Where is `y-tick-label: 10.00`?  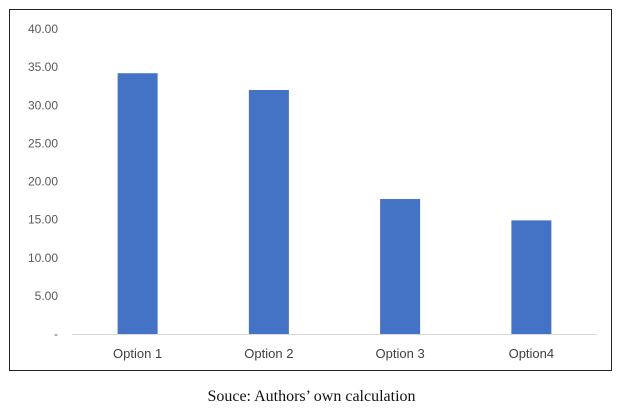 y-tick-label: 10.00 is located at coordinates (43, 258).